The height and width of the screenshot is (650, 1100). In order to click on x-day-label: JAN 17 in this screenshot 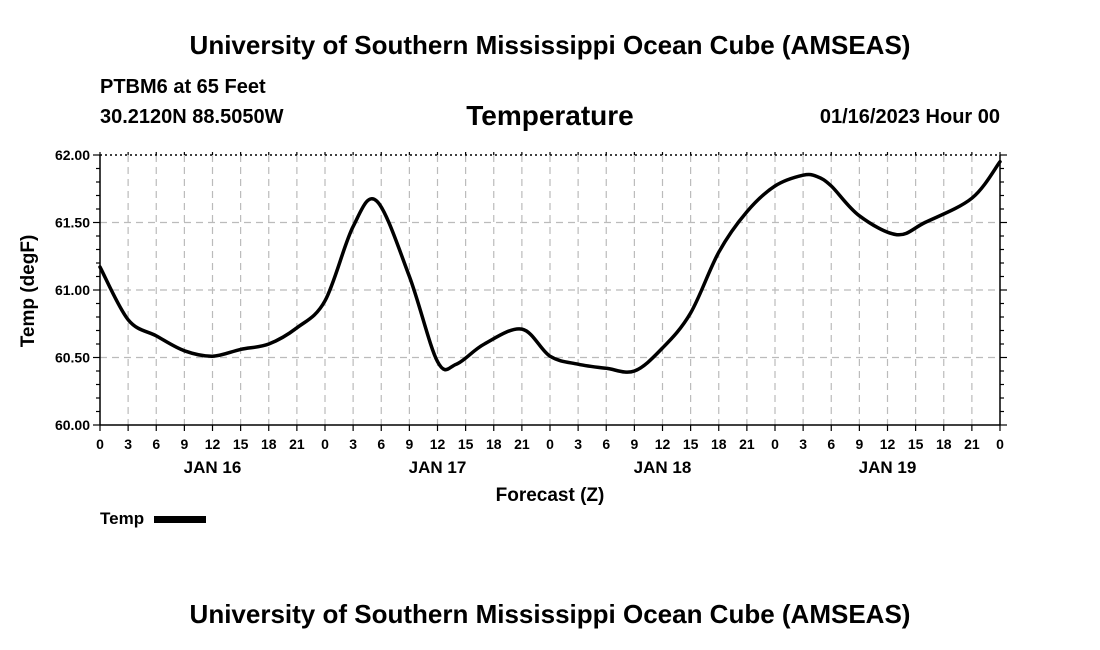, I will do `click(438, 467)`.